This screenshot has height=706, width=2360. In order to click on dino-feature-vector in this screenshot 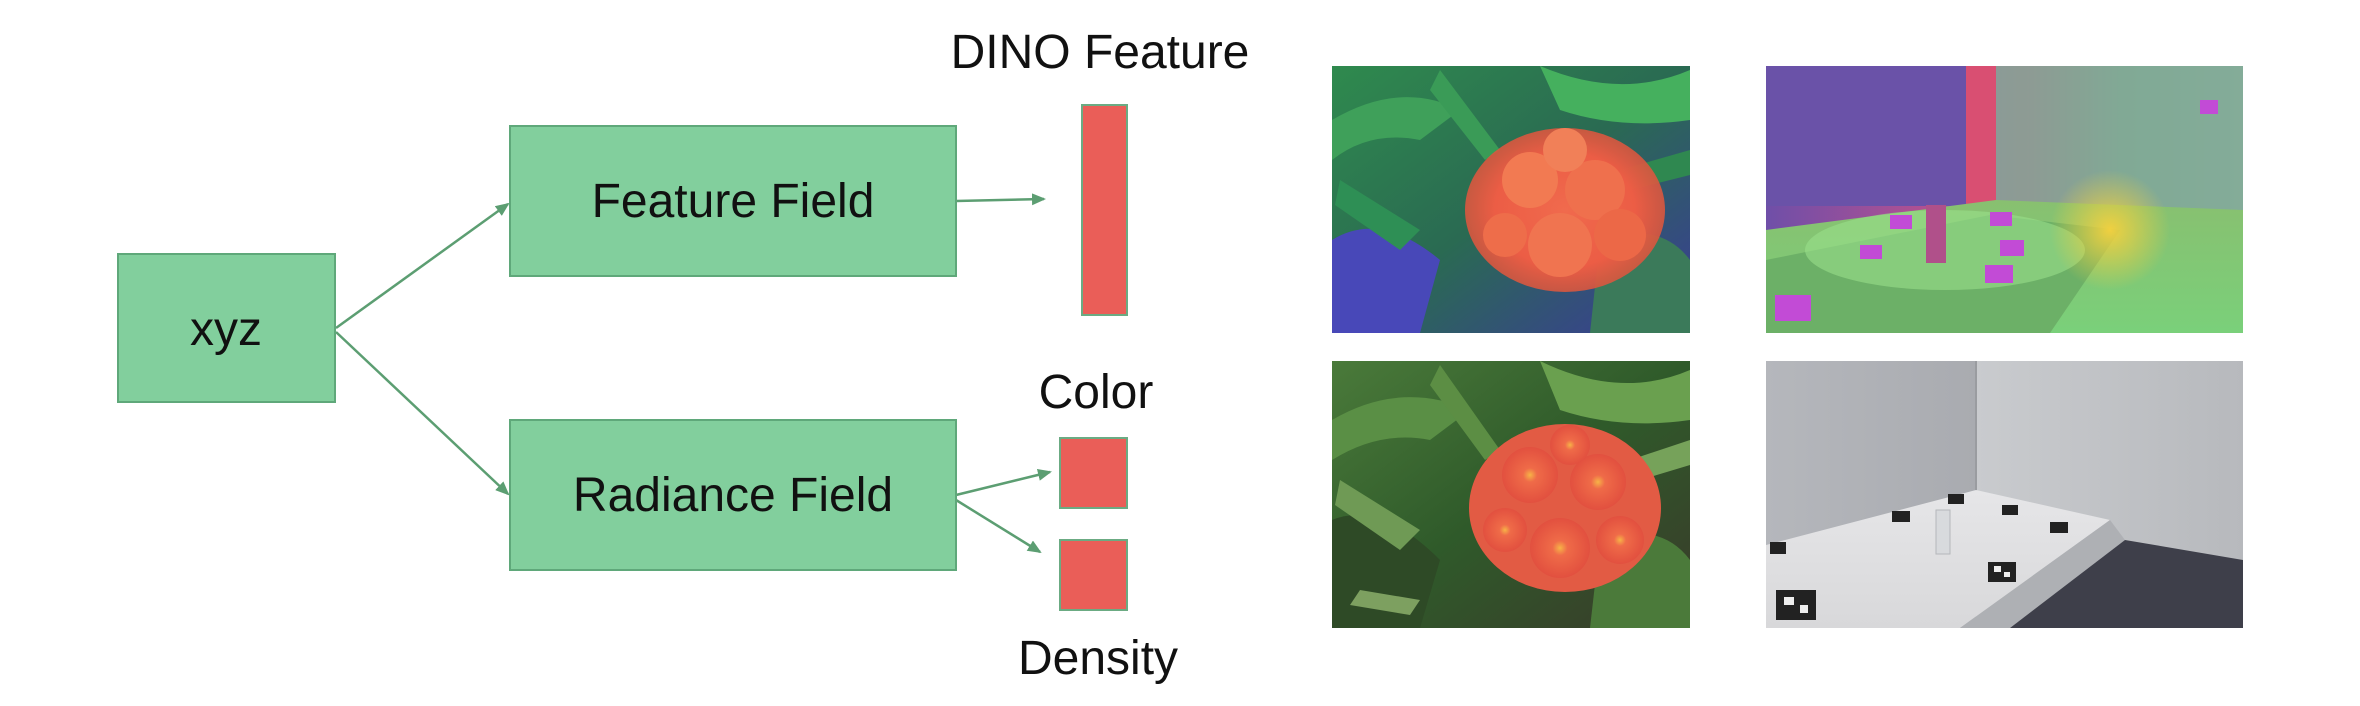, I will do `click(1104, 210)`.